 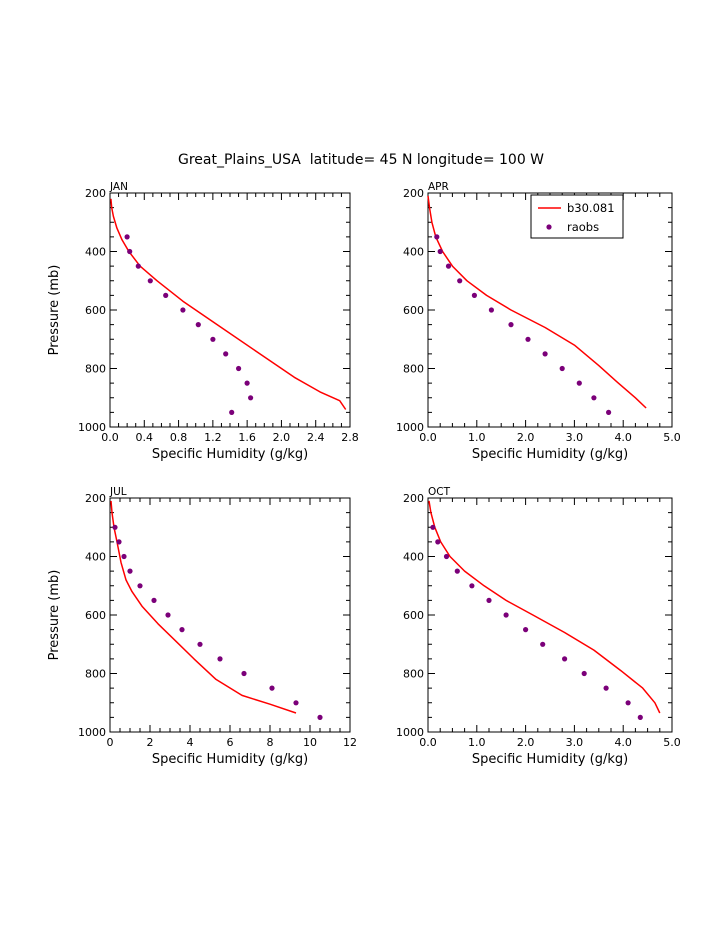 What do you see at coordinates (413, 674) in the screenshot?
I see `y-tick-label-oct: 800` at bounding box center [413, 674].